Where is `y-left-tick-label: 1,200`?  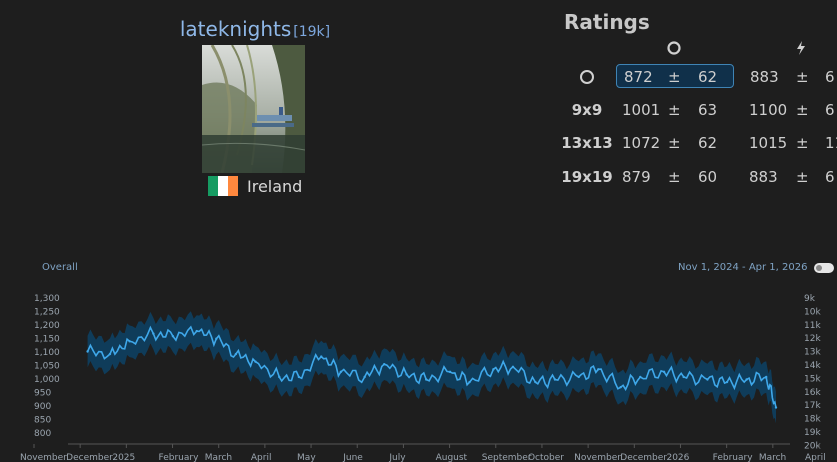
y-left-tick-label: 1,200 is located at coordinates (47, 326).